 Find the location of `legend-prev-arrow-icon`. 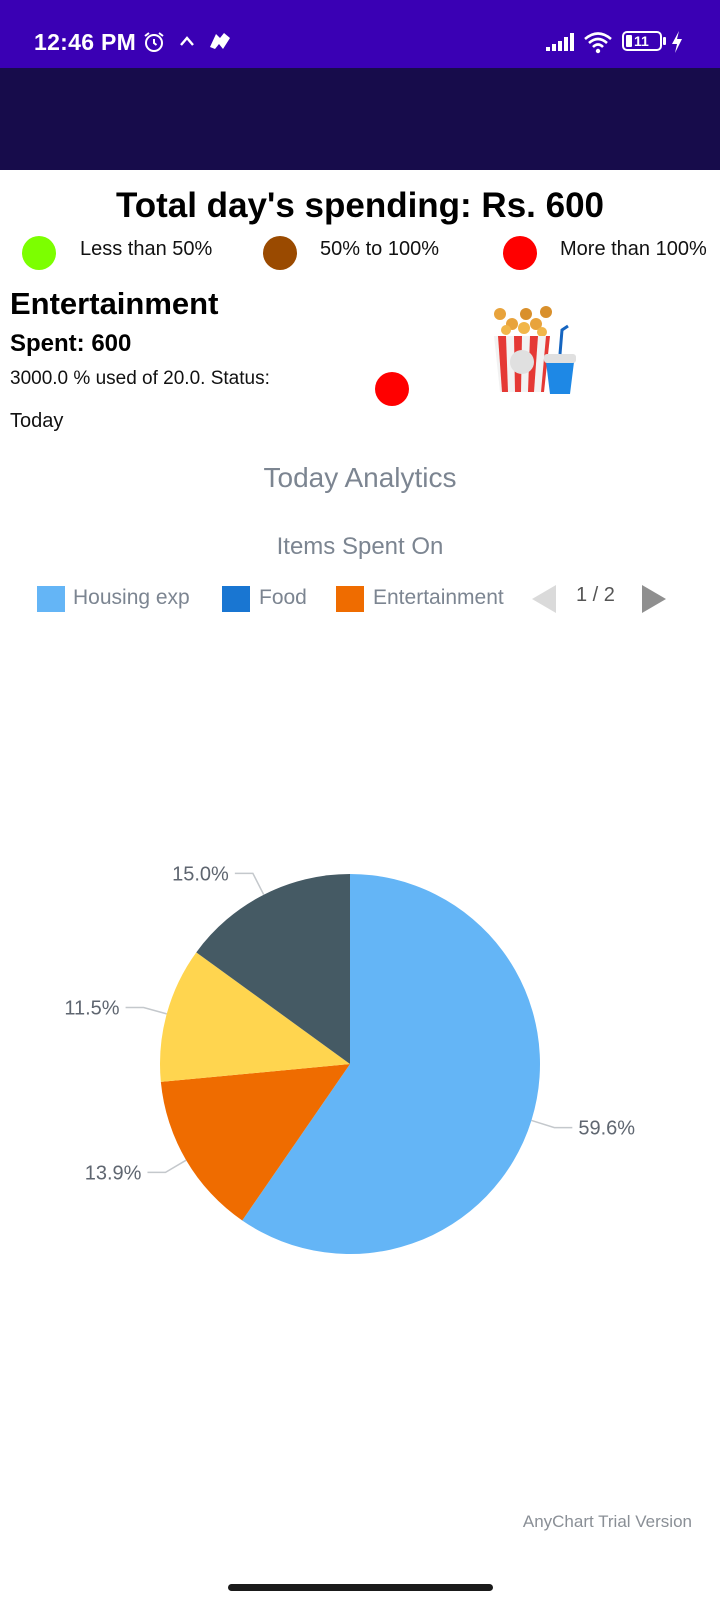

legend-prev-arrow-icon is located at coordinates (545, 599).